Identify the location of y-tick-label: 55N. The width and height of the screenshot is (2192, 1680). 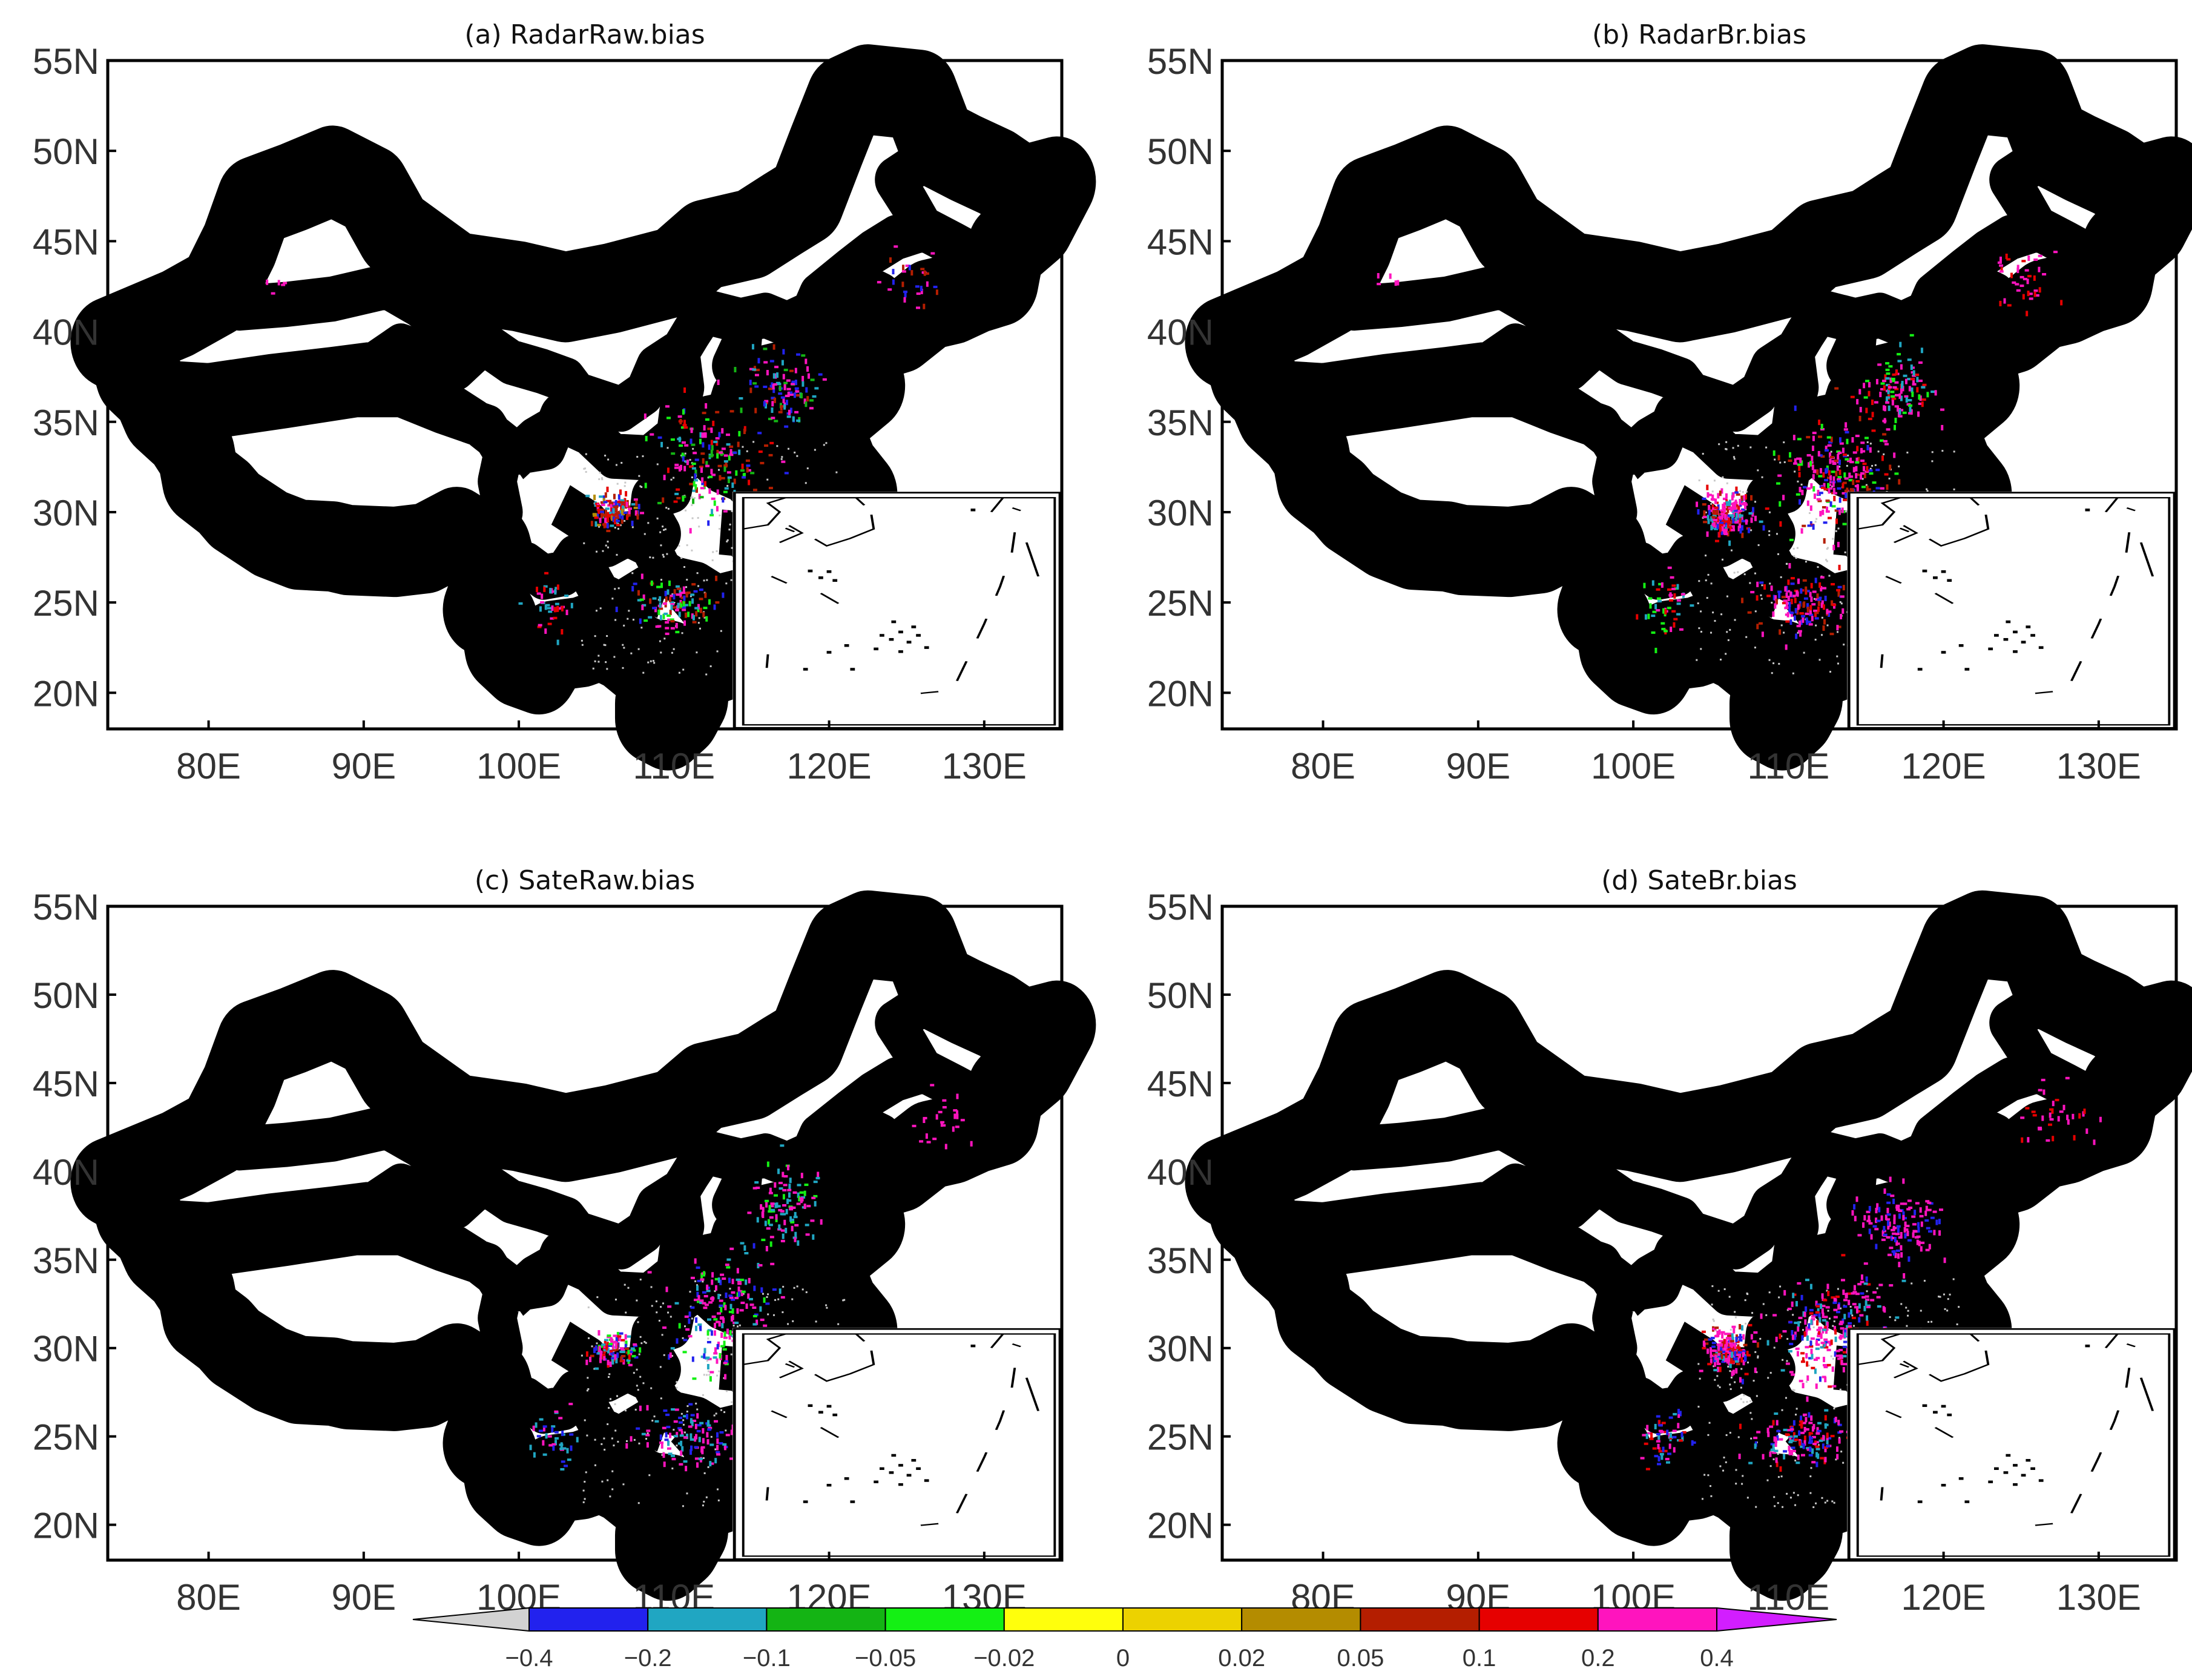
(66, 907).